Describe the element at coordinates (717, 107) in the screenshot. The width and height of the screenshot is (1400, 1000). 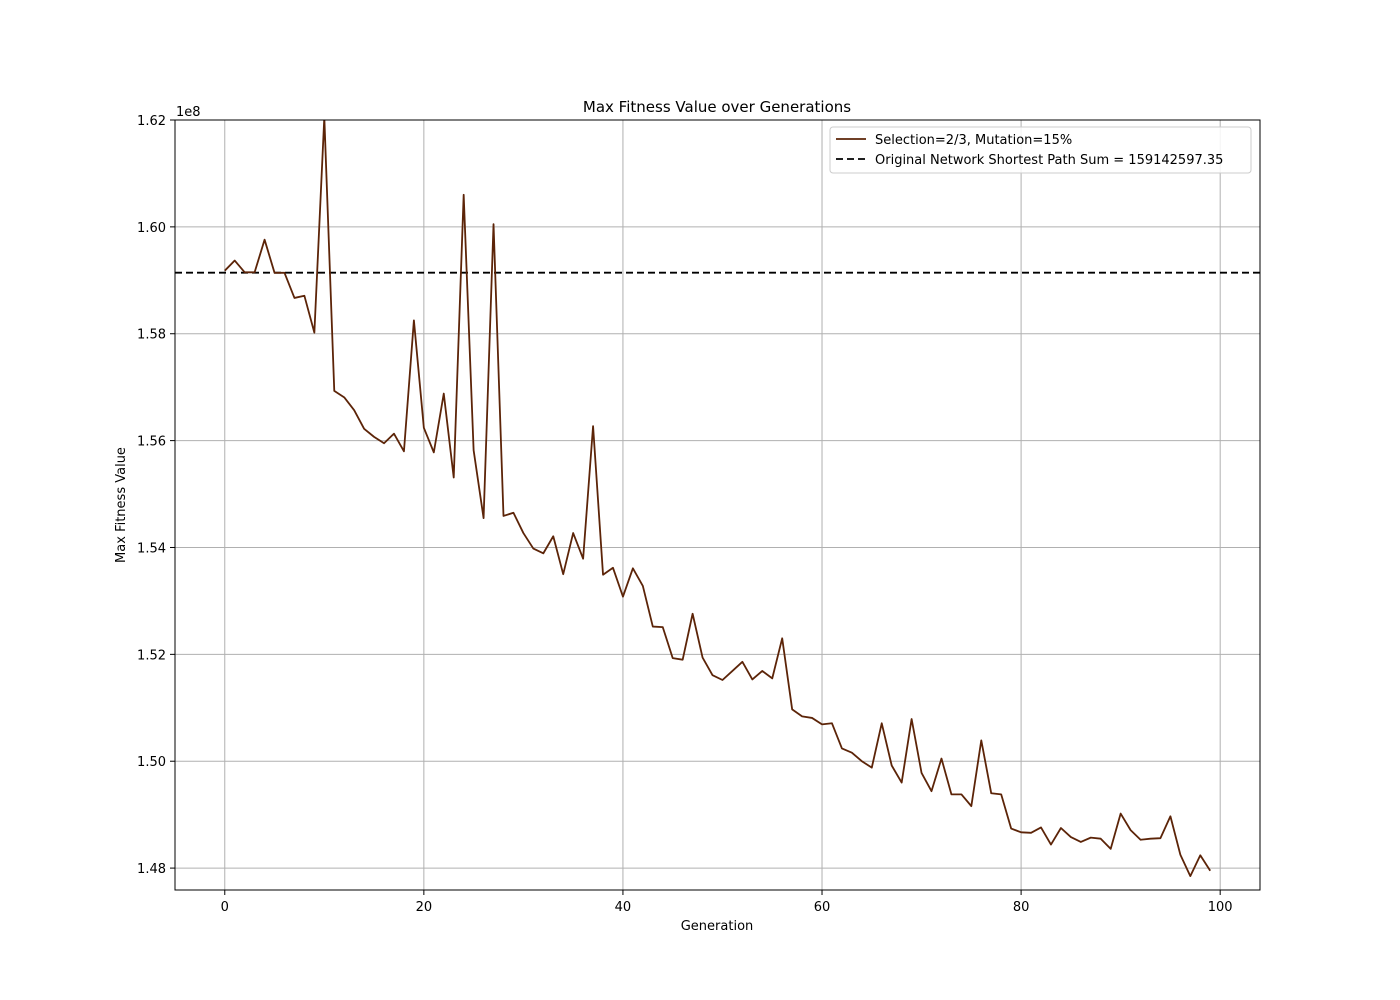
I see `chart-title: Max Fitness Value over Generations` at that location.